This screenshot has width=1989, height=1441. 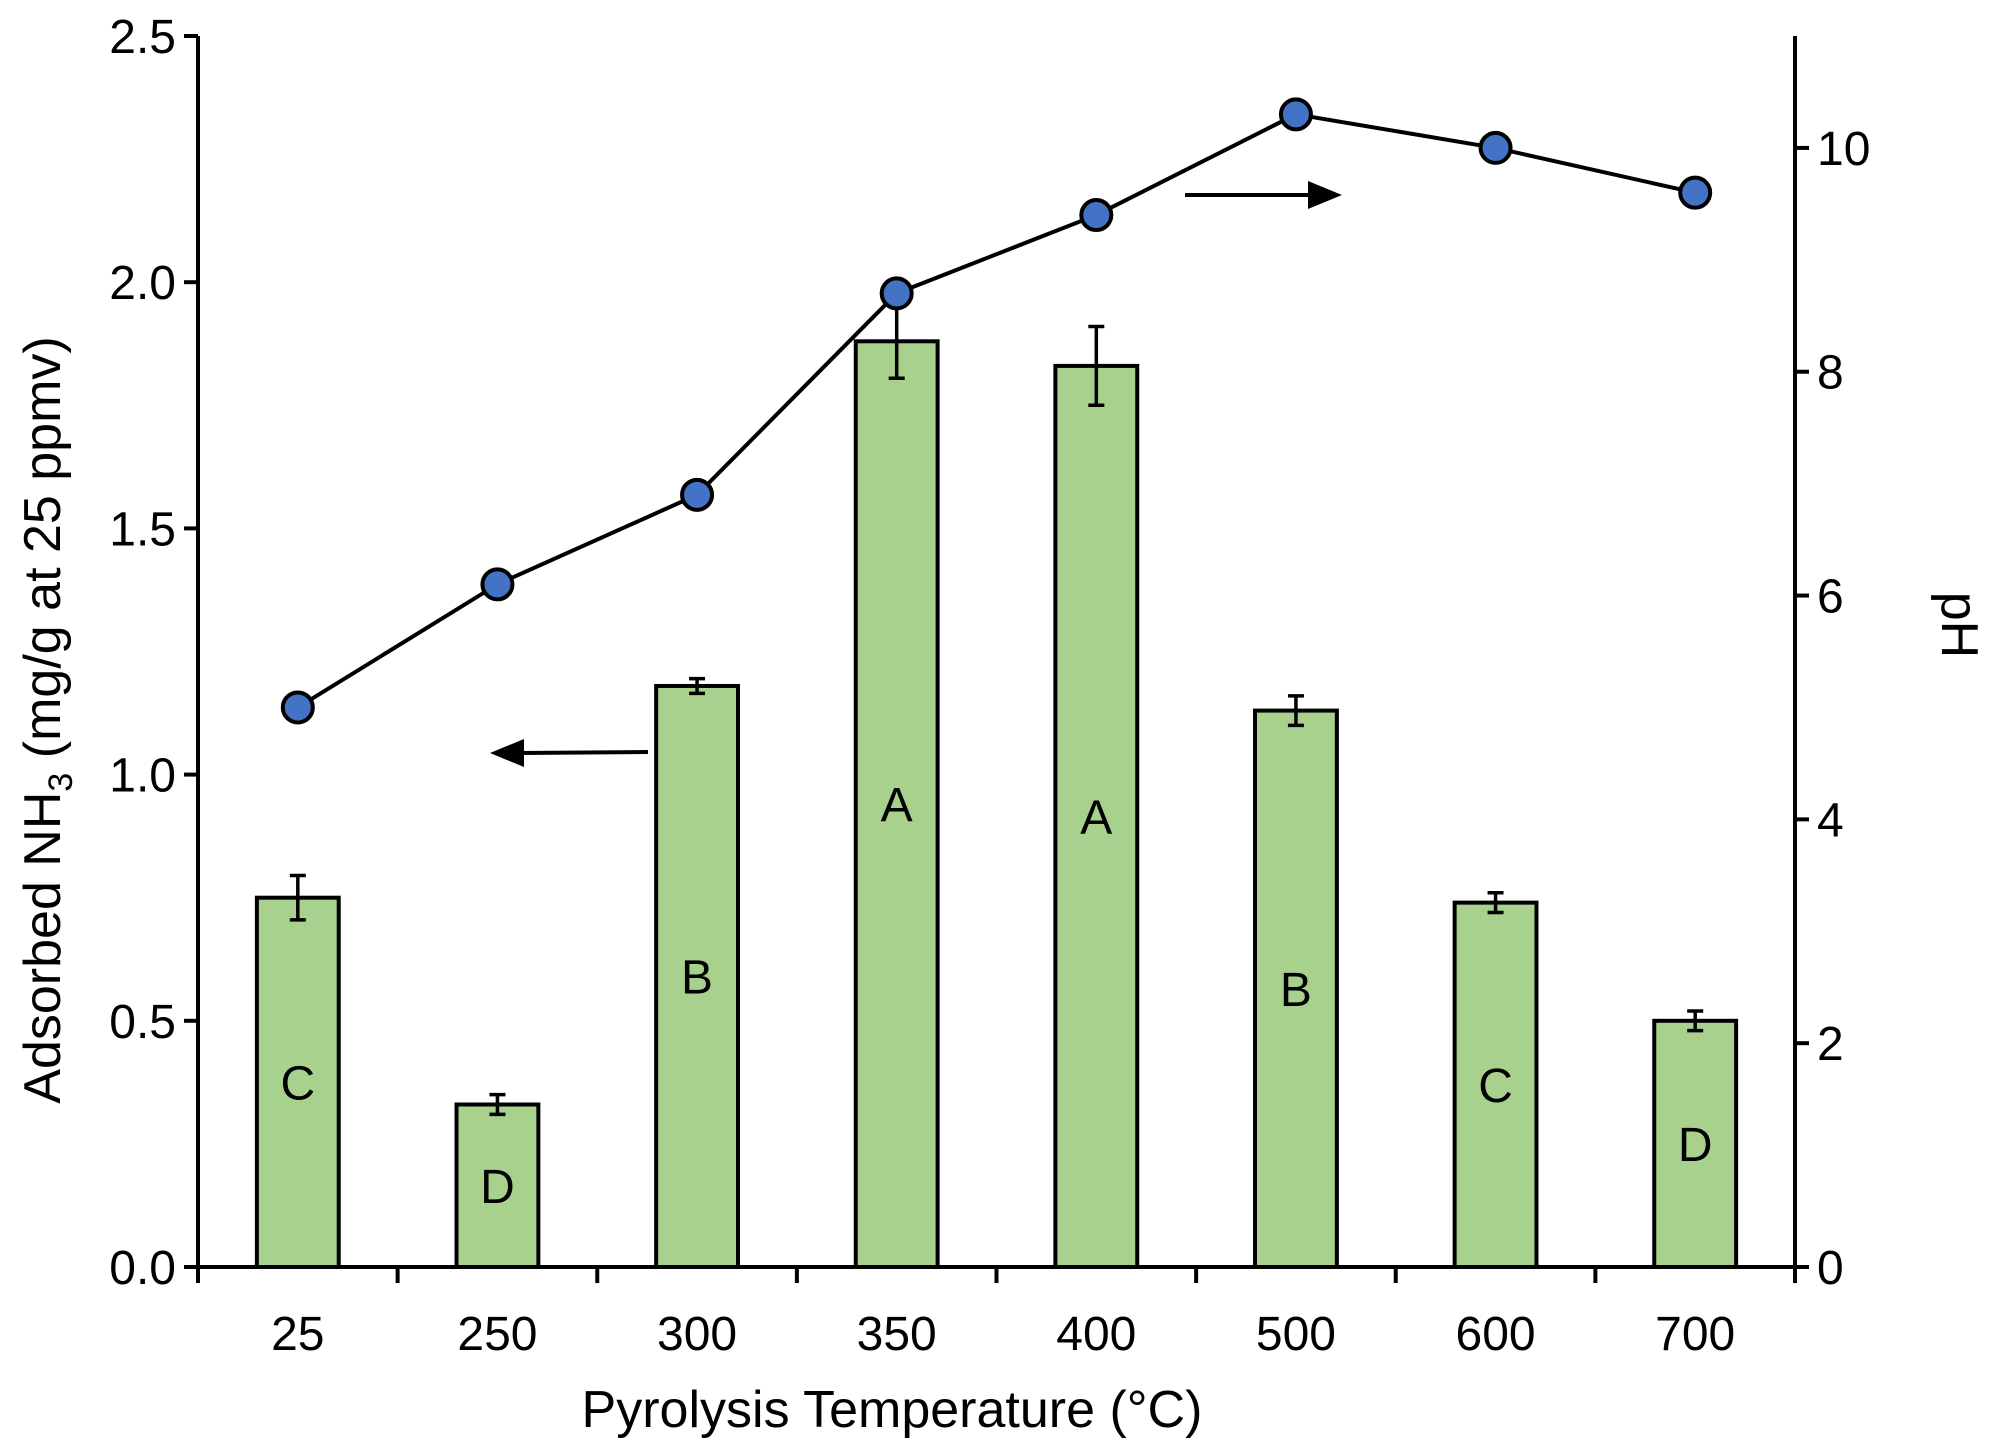 What do you see at coordinates (142, 1268) in the screenshot?
I see `y-tick-label: 0.0` at bounding box center [142, 1268].